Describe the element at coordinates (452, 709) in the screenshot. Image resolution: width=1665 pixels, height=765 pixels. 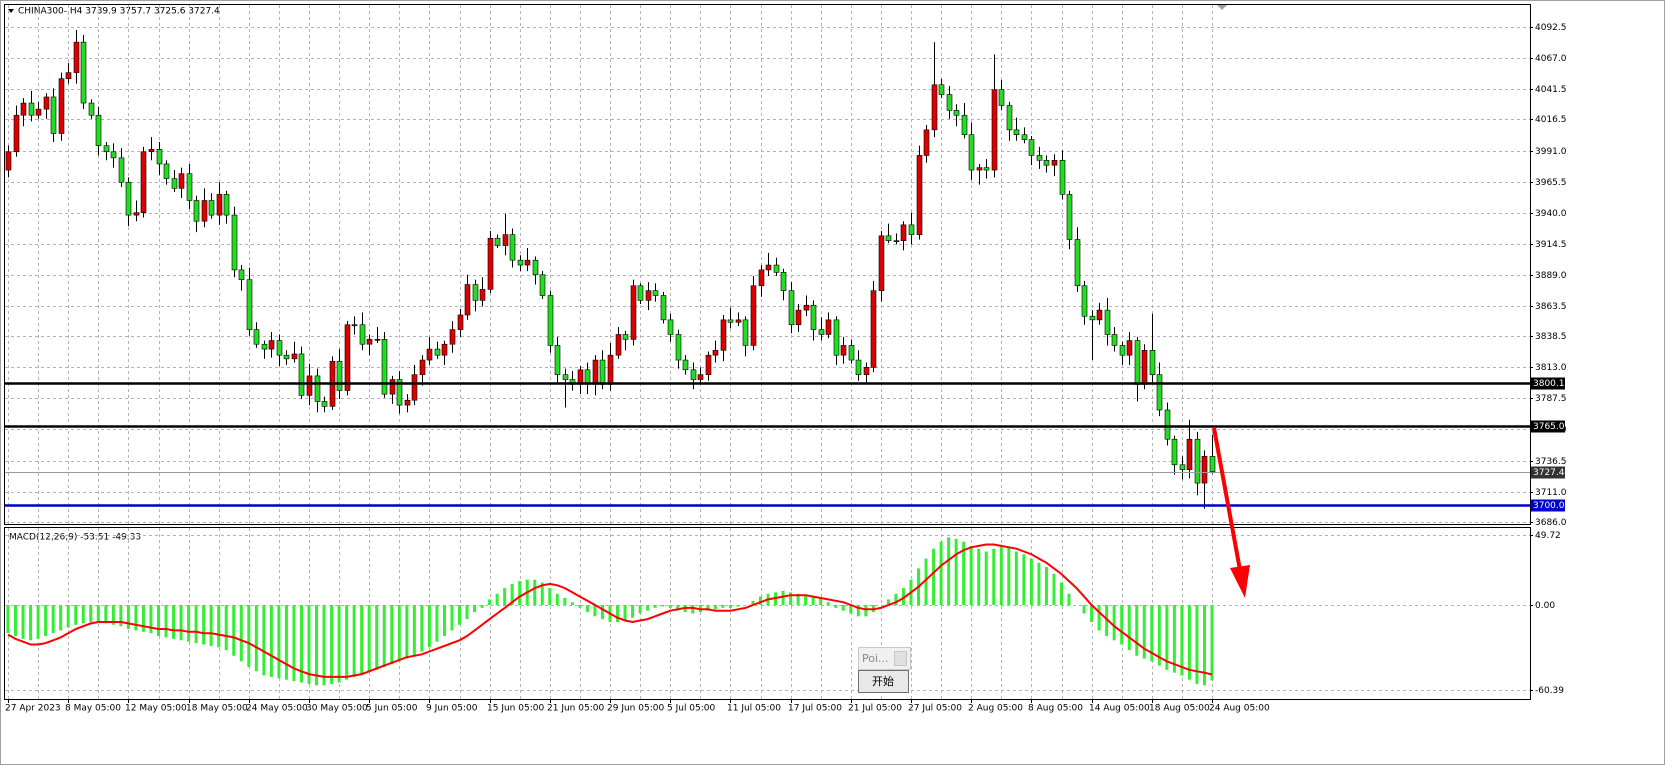
I see `x-tick-label: 9 Jun 05:00` at that location.